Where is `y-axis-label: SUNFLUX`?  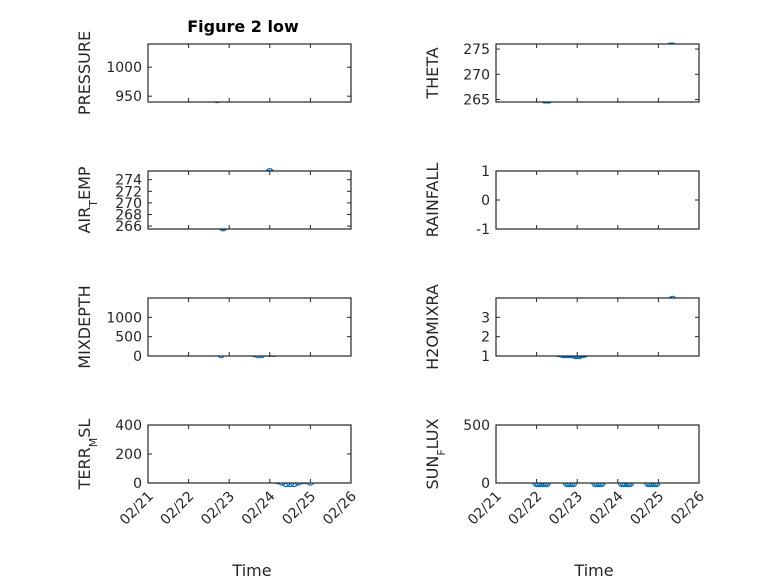
y-axis-label: SUNFLUX is located at coordinates (435, 453).